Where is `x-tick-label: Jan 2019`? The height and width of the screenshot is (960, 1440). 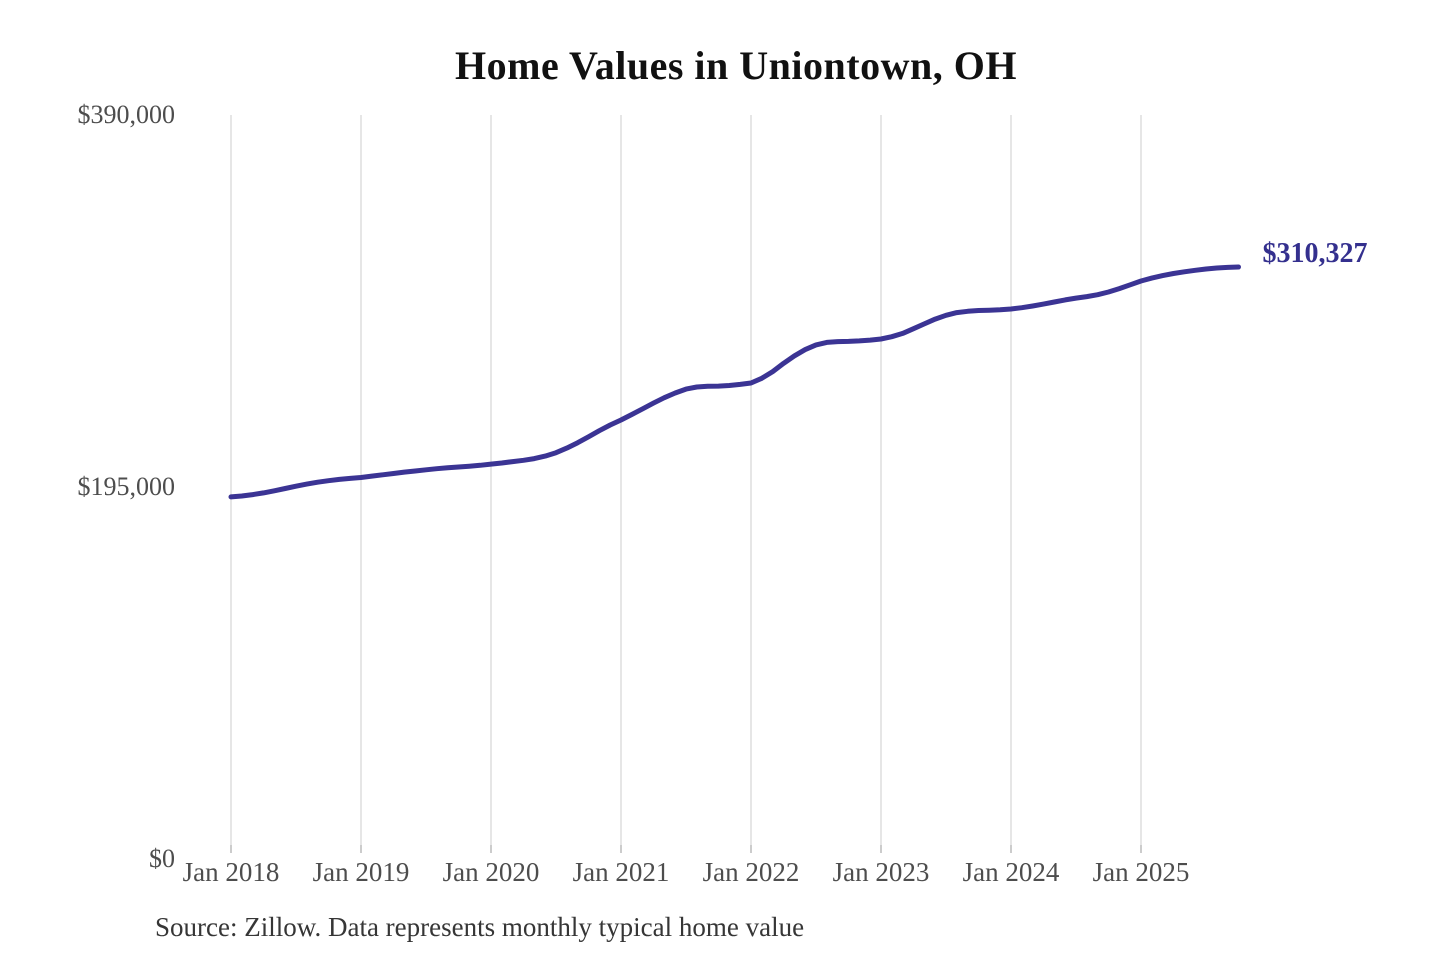
x-tick-label: Jan 2019 is located at coordinates (361, 872).